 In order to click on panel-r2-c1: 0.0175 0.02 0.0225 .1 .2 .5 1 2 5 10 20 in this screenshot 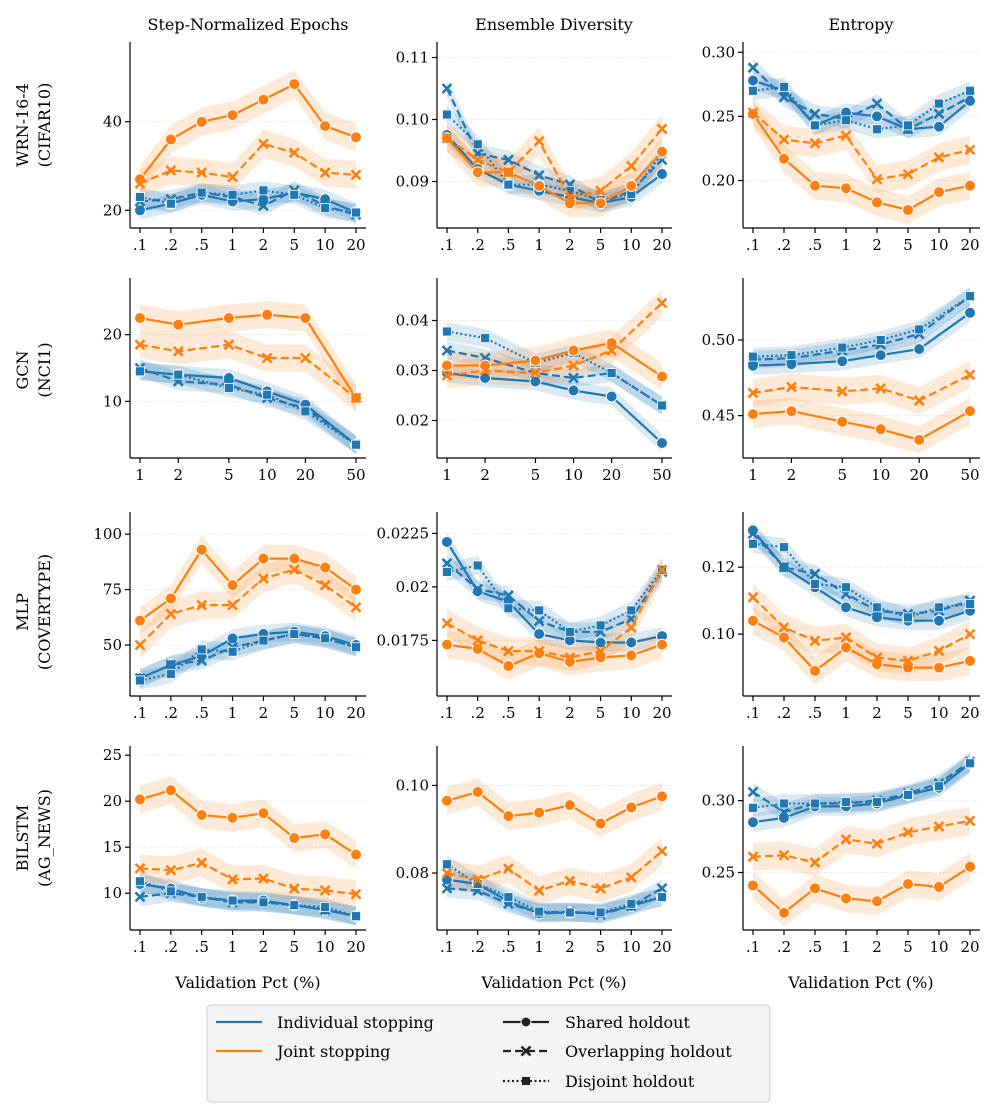, I will do `click(524, 617)`.